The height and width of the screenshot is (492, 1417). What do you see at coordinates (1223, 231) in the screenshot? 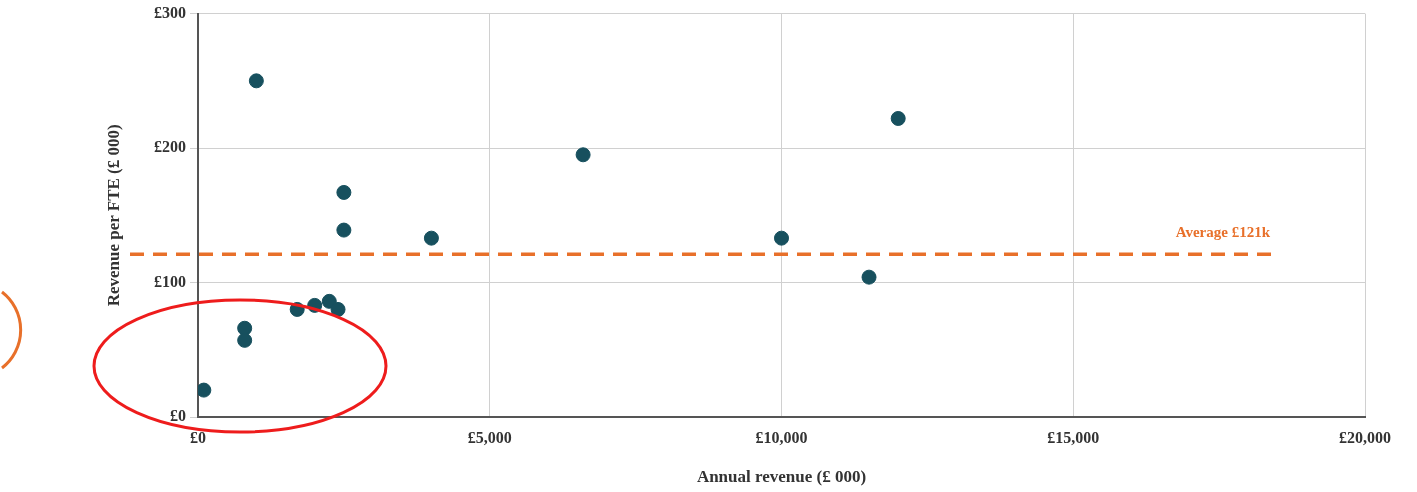
I see `ref-line-label: Average £121k` at bounding box center [1223, 231].